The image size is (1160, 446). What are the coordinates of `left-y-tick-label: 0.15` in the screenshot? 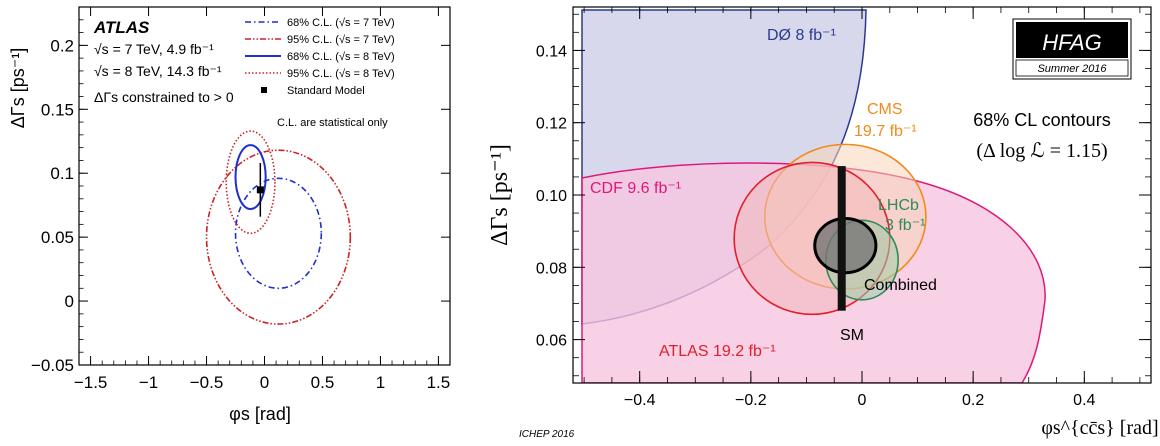 It's located at (57, 109).